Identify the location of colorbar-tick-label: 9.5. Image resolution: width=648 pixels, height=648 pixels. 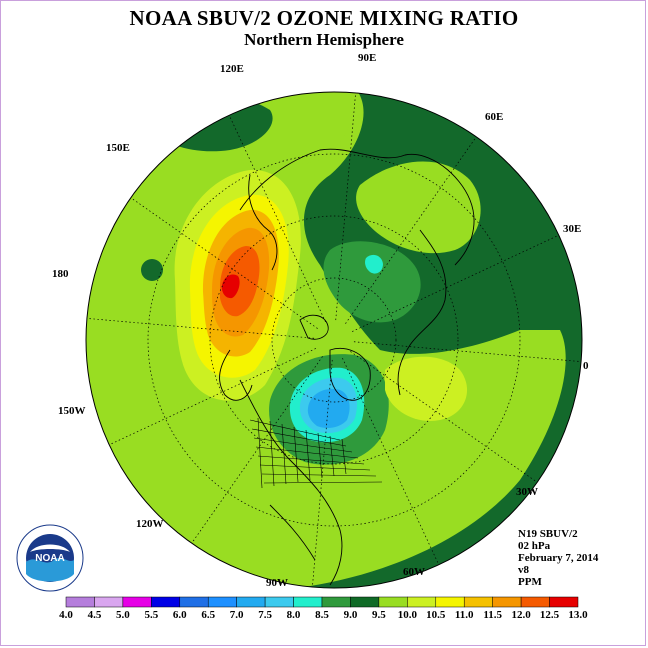
(379, 615).